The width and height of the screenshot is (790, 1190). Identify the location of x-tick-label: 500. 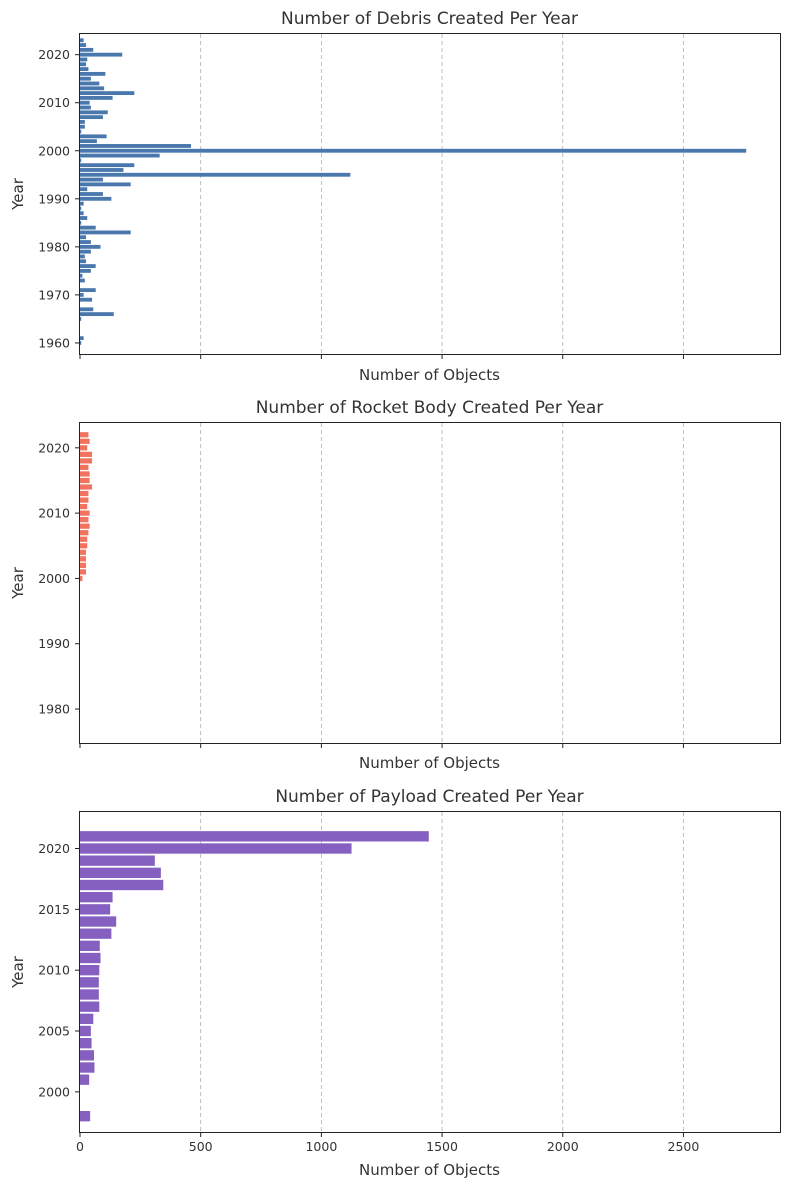
(201, 1146).